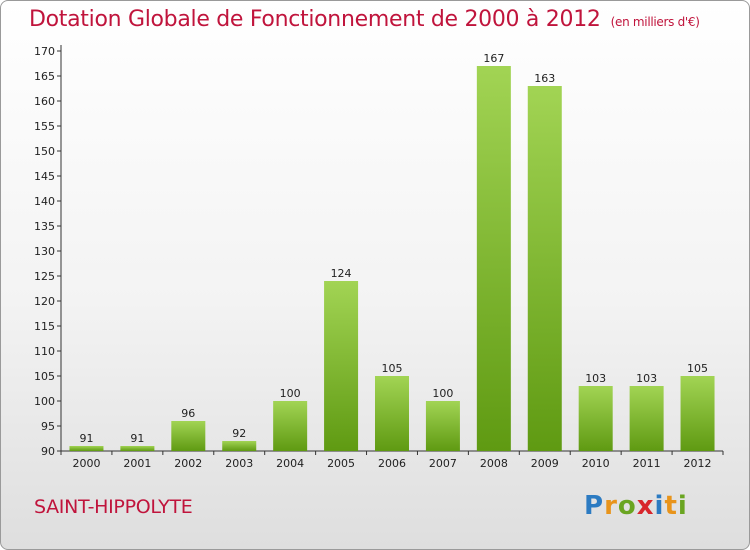 Image resolution: width=750 pixels, height=550 pixels. Describe the element at coordinates (544, 78) in the screenshot. I see `bar-value-label: 163` at that location.